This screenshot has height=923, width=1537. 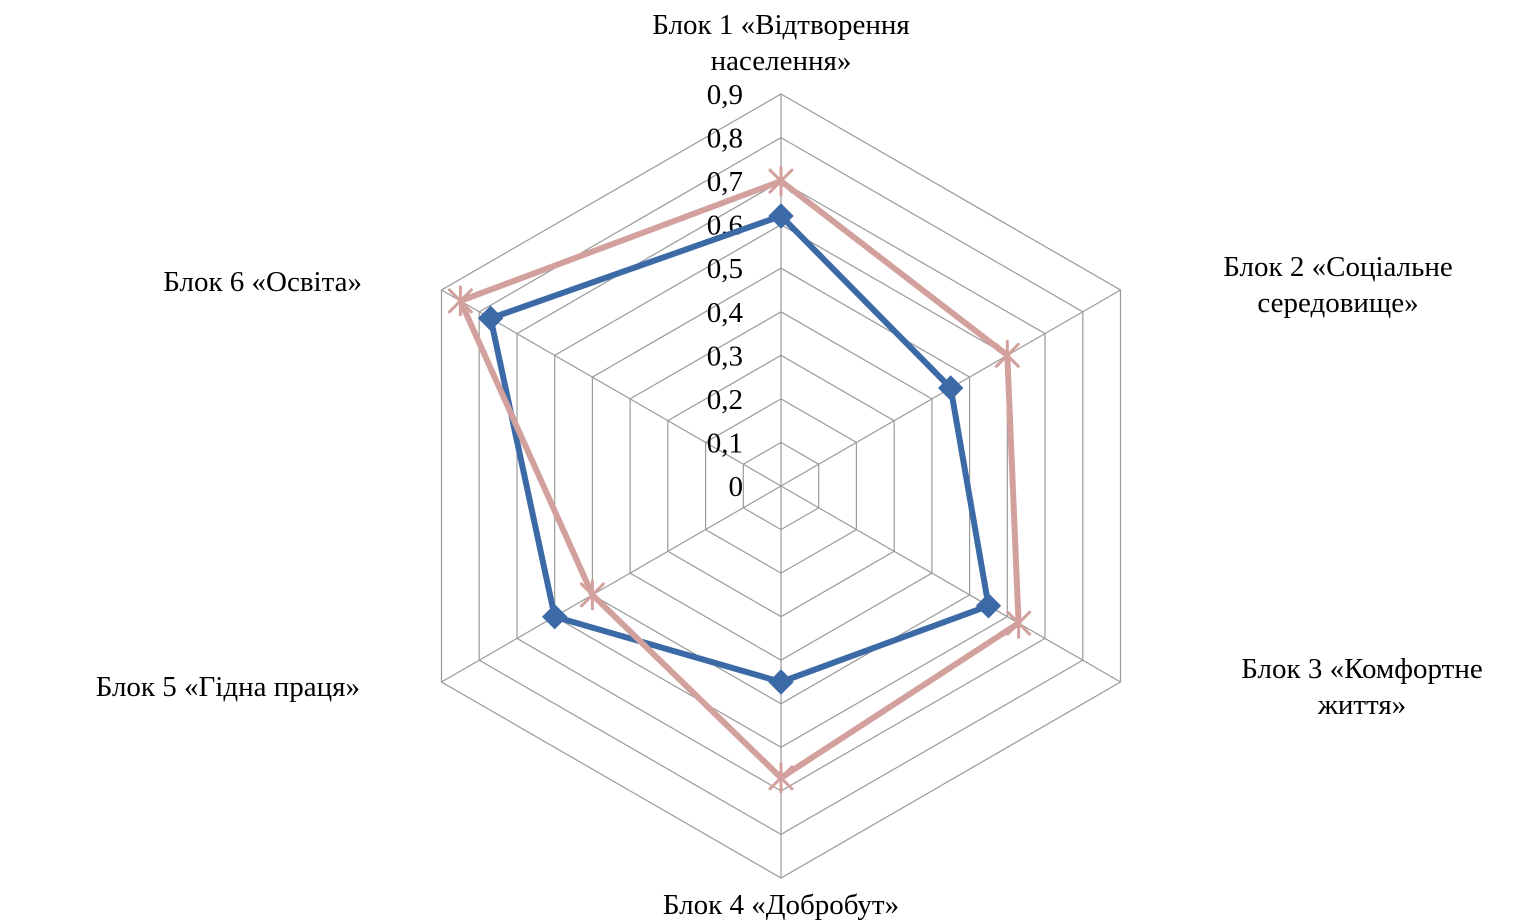 What do you see at coordinates (780, 43) in the screenshot?
I see `category-label-1: Блок 1 «Відтворення населення»` at bounding box center [780, 43].